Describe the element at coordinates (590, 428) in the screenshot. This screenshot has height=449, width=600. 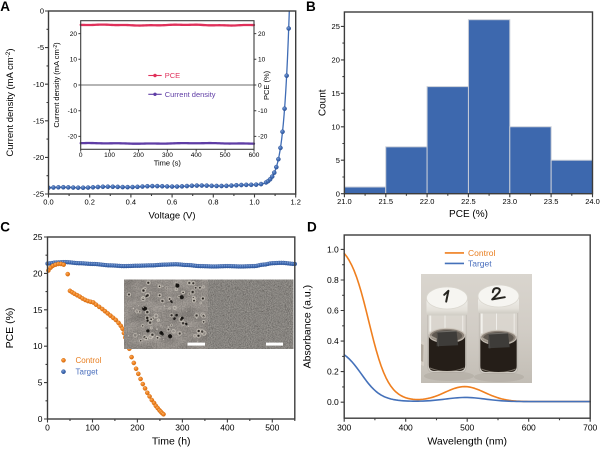
I see `svg-text: 700` at that location.